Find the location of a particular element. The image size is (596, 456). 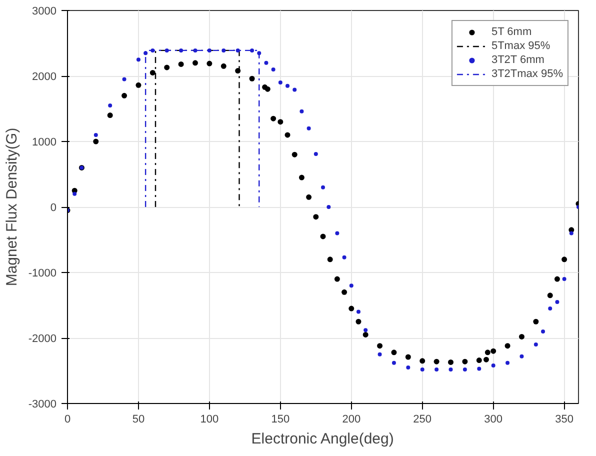

y-tick-label: -2000 is located at coordinates (42, 339).